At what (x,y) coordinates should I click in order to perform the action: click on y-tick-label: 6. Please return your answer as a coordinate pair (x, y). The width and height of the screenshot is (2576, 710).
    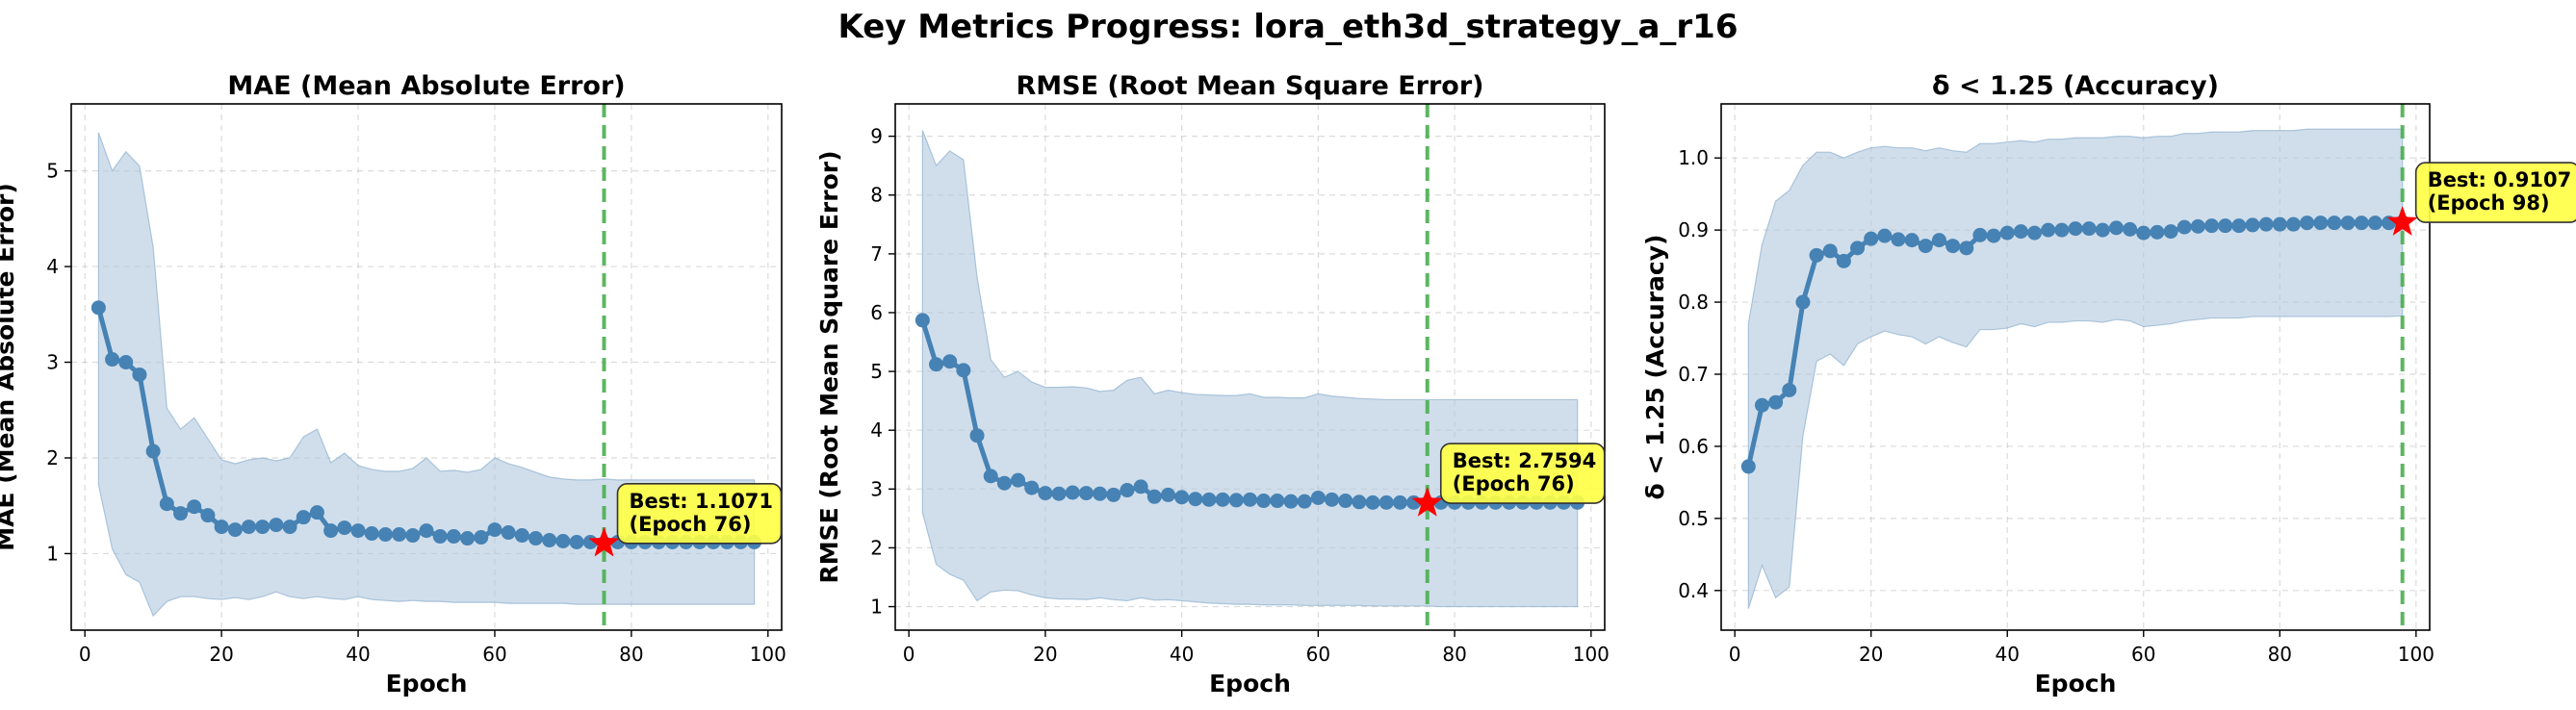
    Looking at the image, I should click on (877, 312).